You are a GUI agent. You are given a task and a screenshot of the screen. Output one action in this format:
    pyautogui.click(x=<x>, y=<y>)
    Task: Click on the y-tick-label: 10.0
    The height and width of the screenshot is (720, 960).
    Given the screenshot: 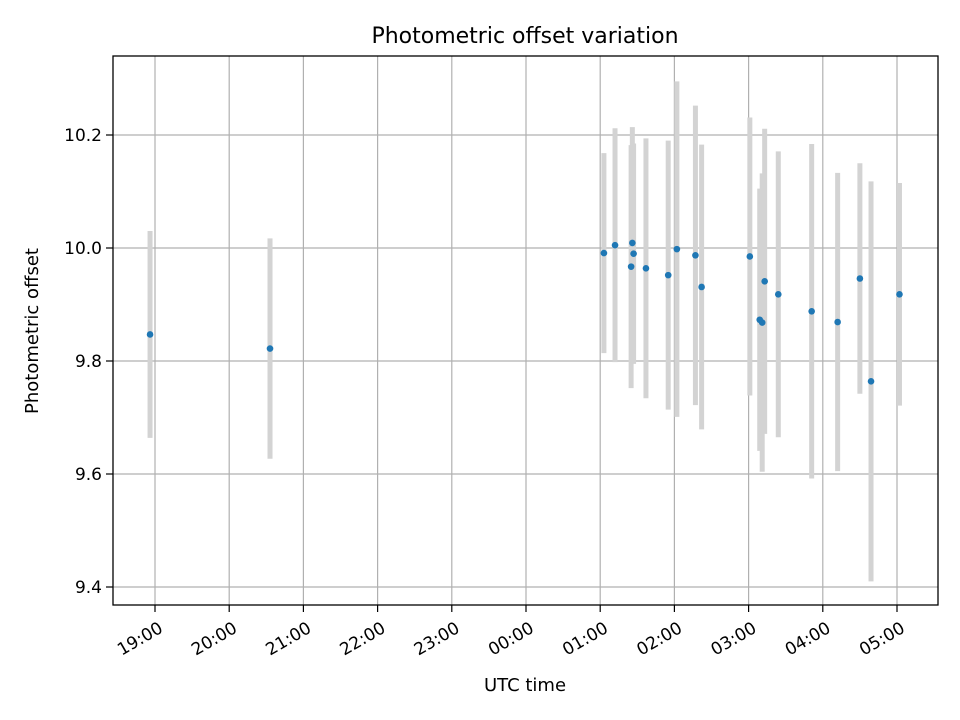 What is the action you would take?
    pyautogui.click(x=83, y=249)
    